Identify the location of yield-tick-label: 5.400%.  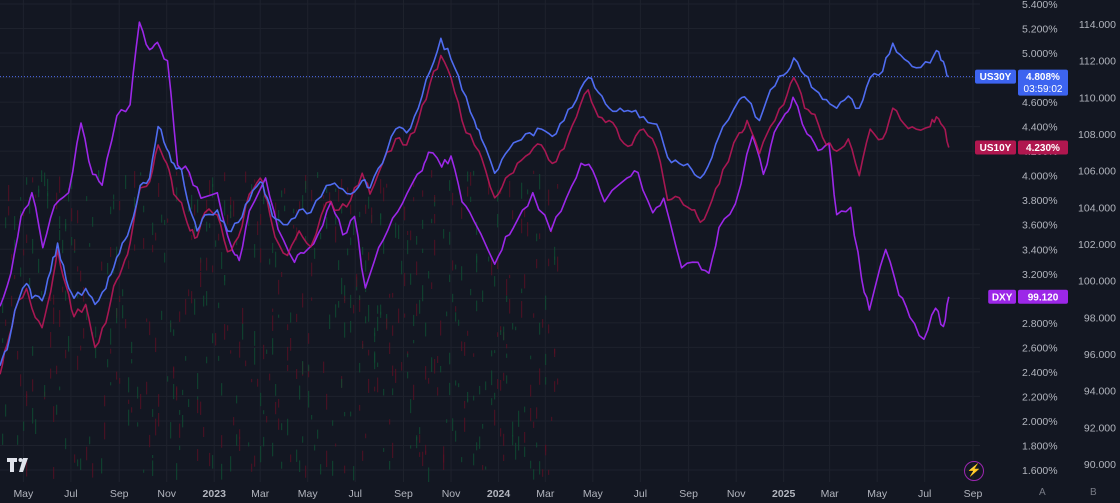
(1040, 5).